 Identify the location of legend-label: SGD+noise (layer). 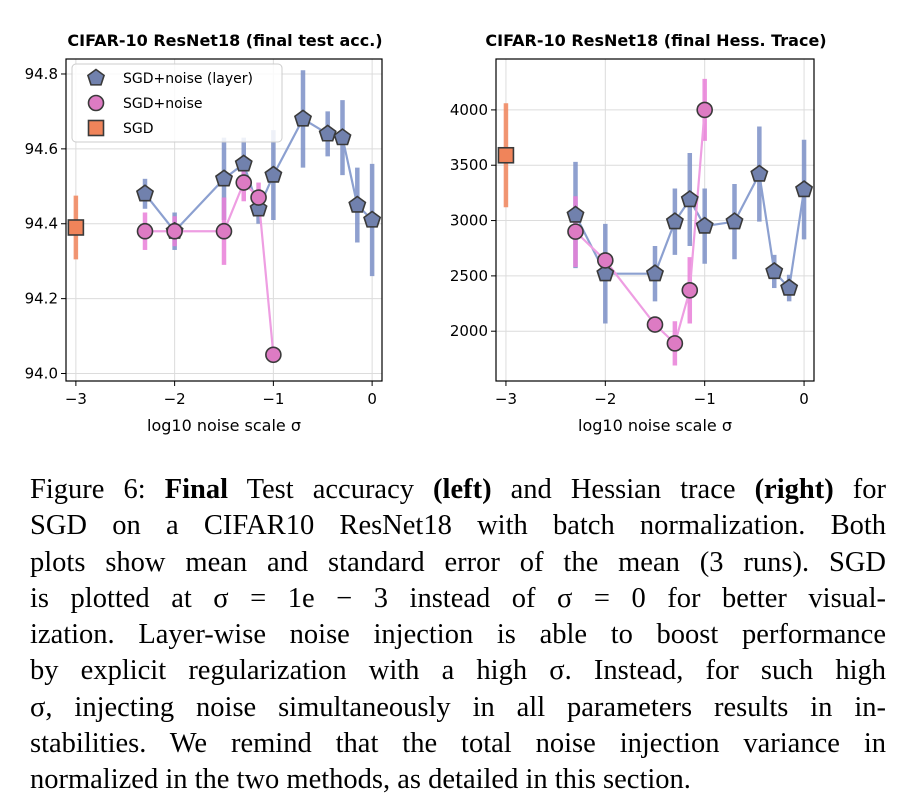
(188, 79).